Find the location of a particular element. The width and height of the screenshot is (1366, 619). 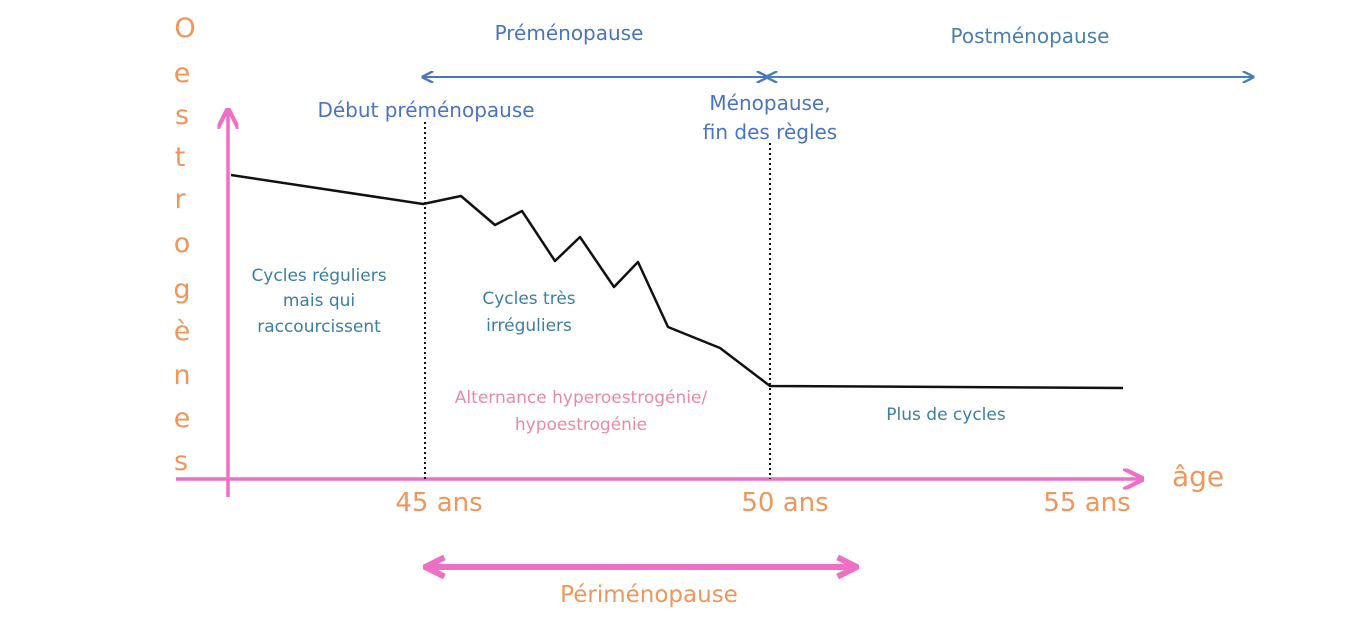

no-cycles-note: Plus de cycles is located at coordinates (946, 415).